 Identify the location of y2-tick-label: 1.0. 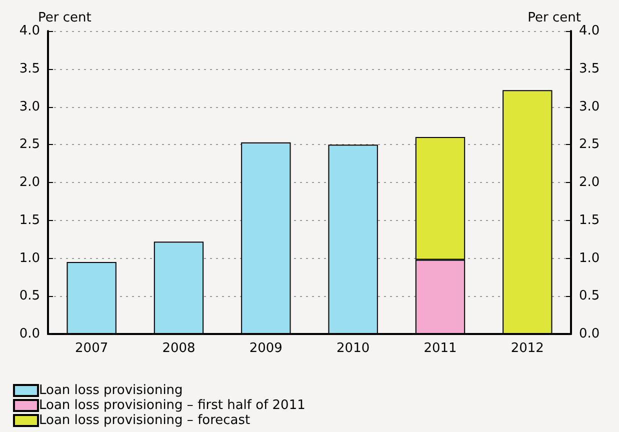
(589, 258).